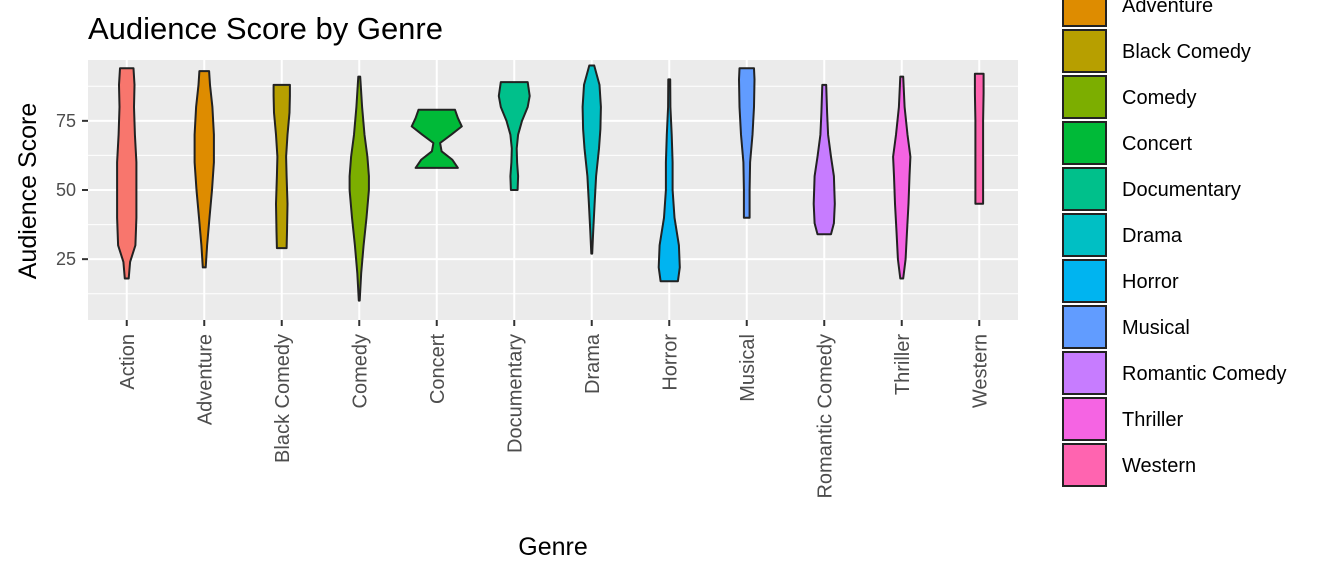  Describe the element at coordinates (283, 398) in the screenshot. I see `x-tick-label: Black Comedy` at that location.